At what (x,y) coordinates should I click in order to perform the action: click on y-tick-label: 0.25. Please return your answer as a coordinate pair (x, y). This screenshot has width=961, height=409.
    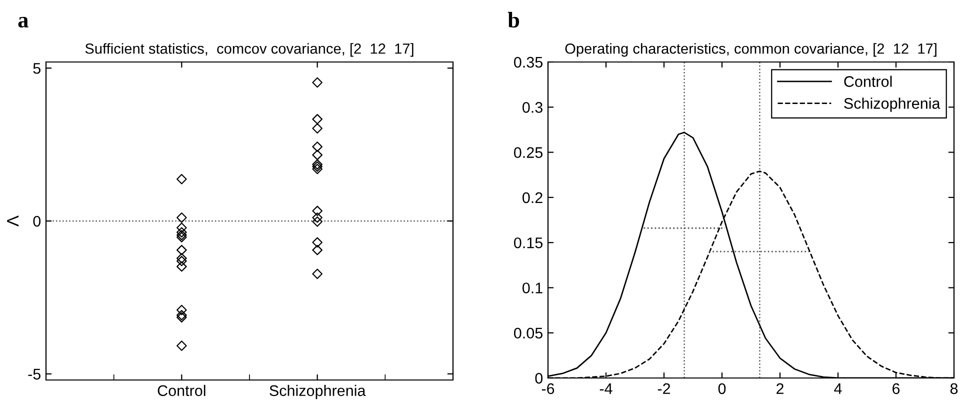
    Looking at the image, I should click on (528, 152).